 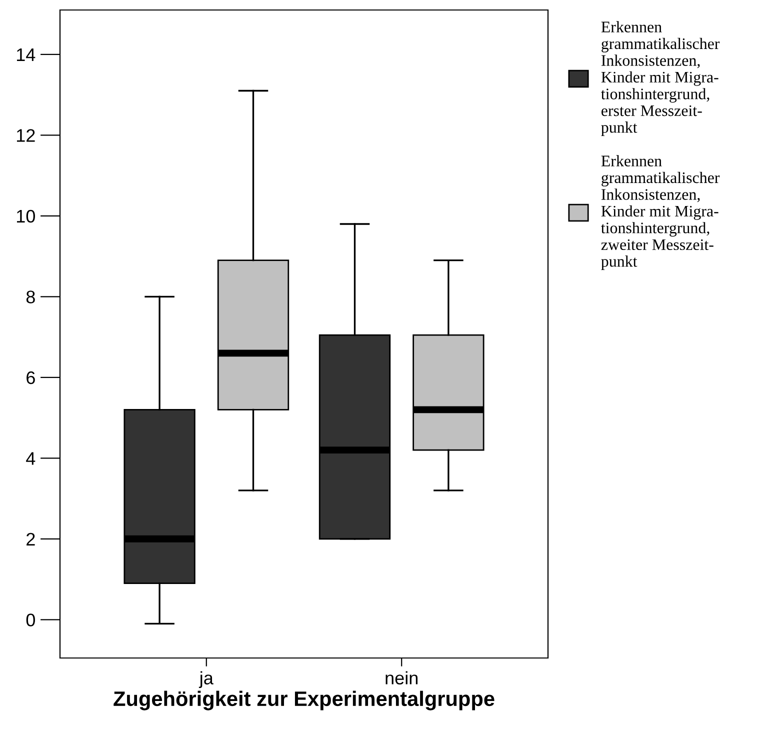 What do you see at coordinates (660, 212) in the screenshot?
I see `legend-label: Erkennen grammatikalischer Inkonsistenzen, Kinder mit Migra- tionshintergrund, zweiter Messzeit- punkt` at bounding box center [660, 212].